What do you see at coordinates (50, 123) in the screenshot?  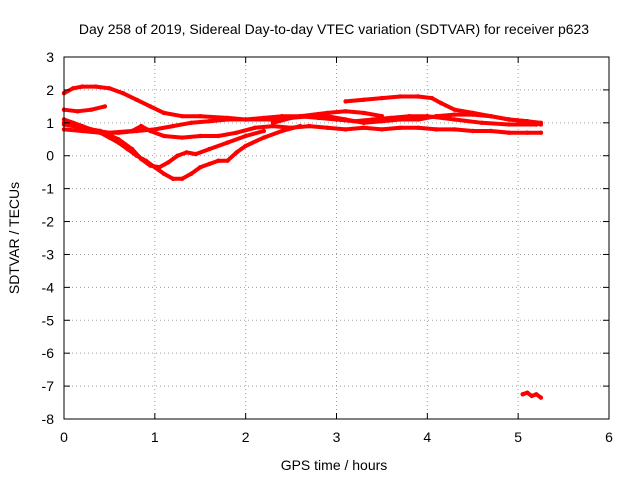 I see `y-tick-label: 1` at bounding box center [50, 123].